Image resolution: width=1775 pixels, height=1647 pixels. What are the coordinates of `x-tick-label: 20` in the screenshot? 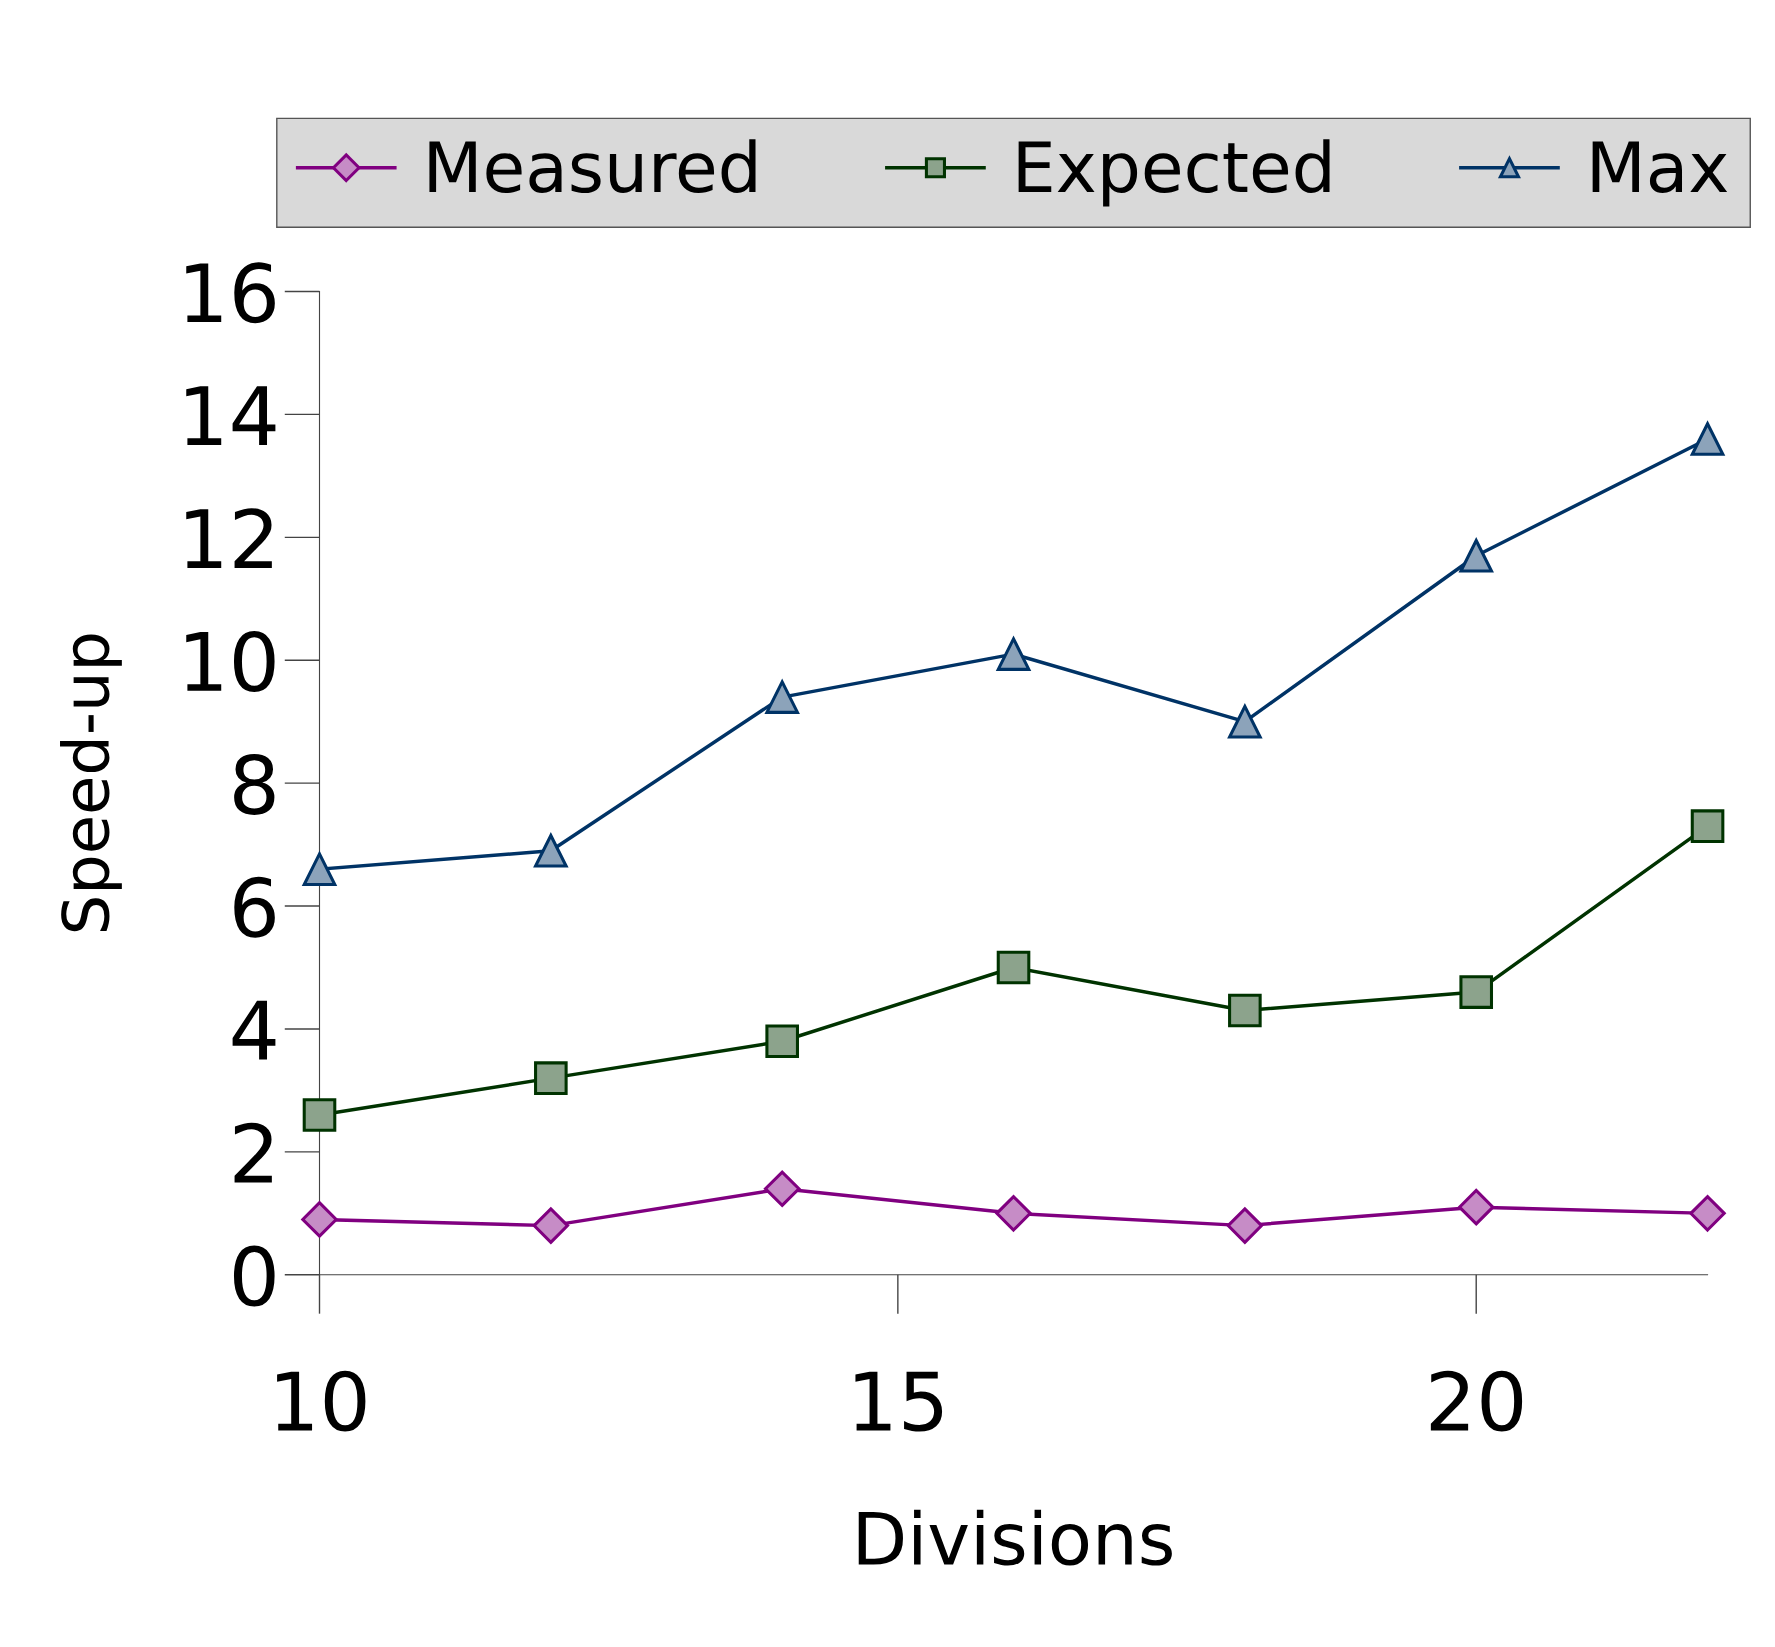 It's located at (1476, 1401).